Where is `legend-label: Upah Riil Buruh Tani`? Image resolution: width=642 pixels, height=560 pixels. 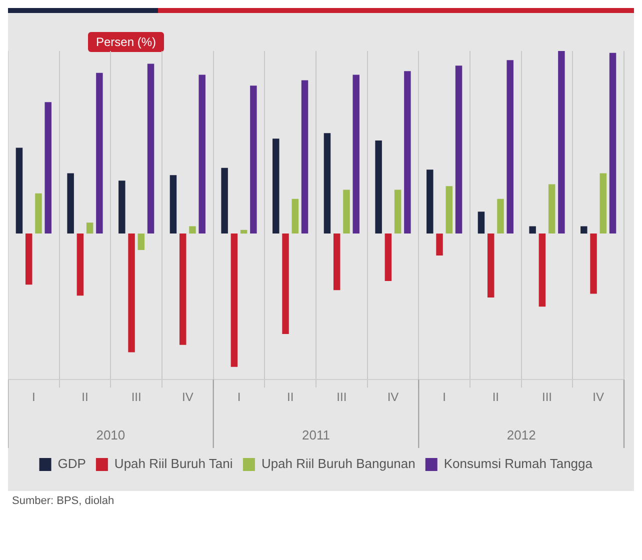
legend-label: Upah Riil Buruh Tani is located at coordinates (173, 464).